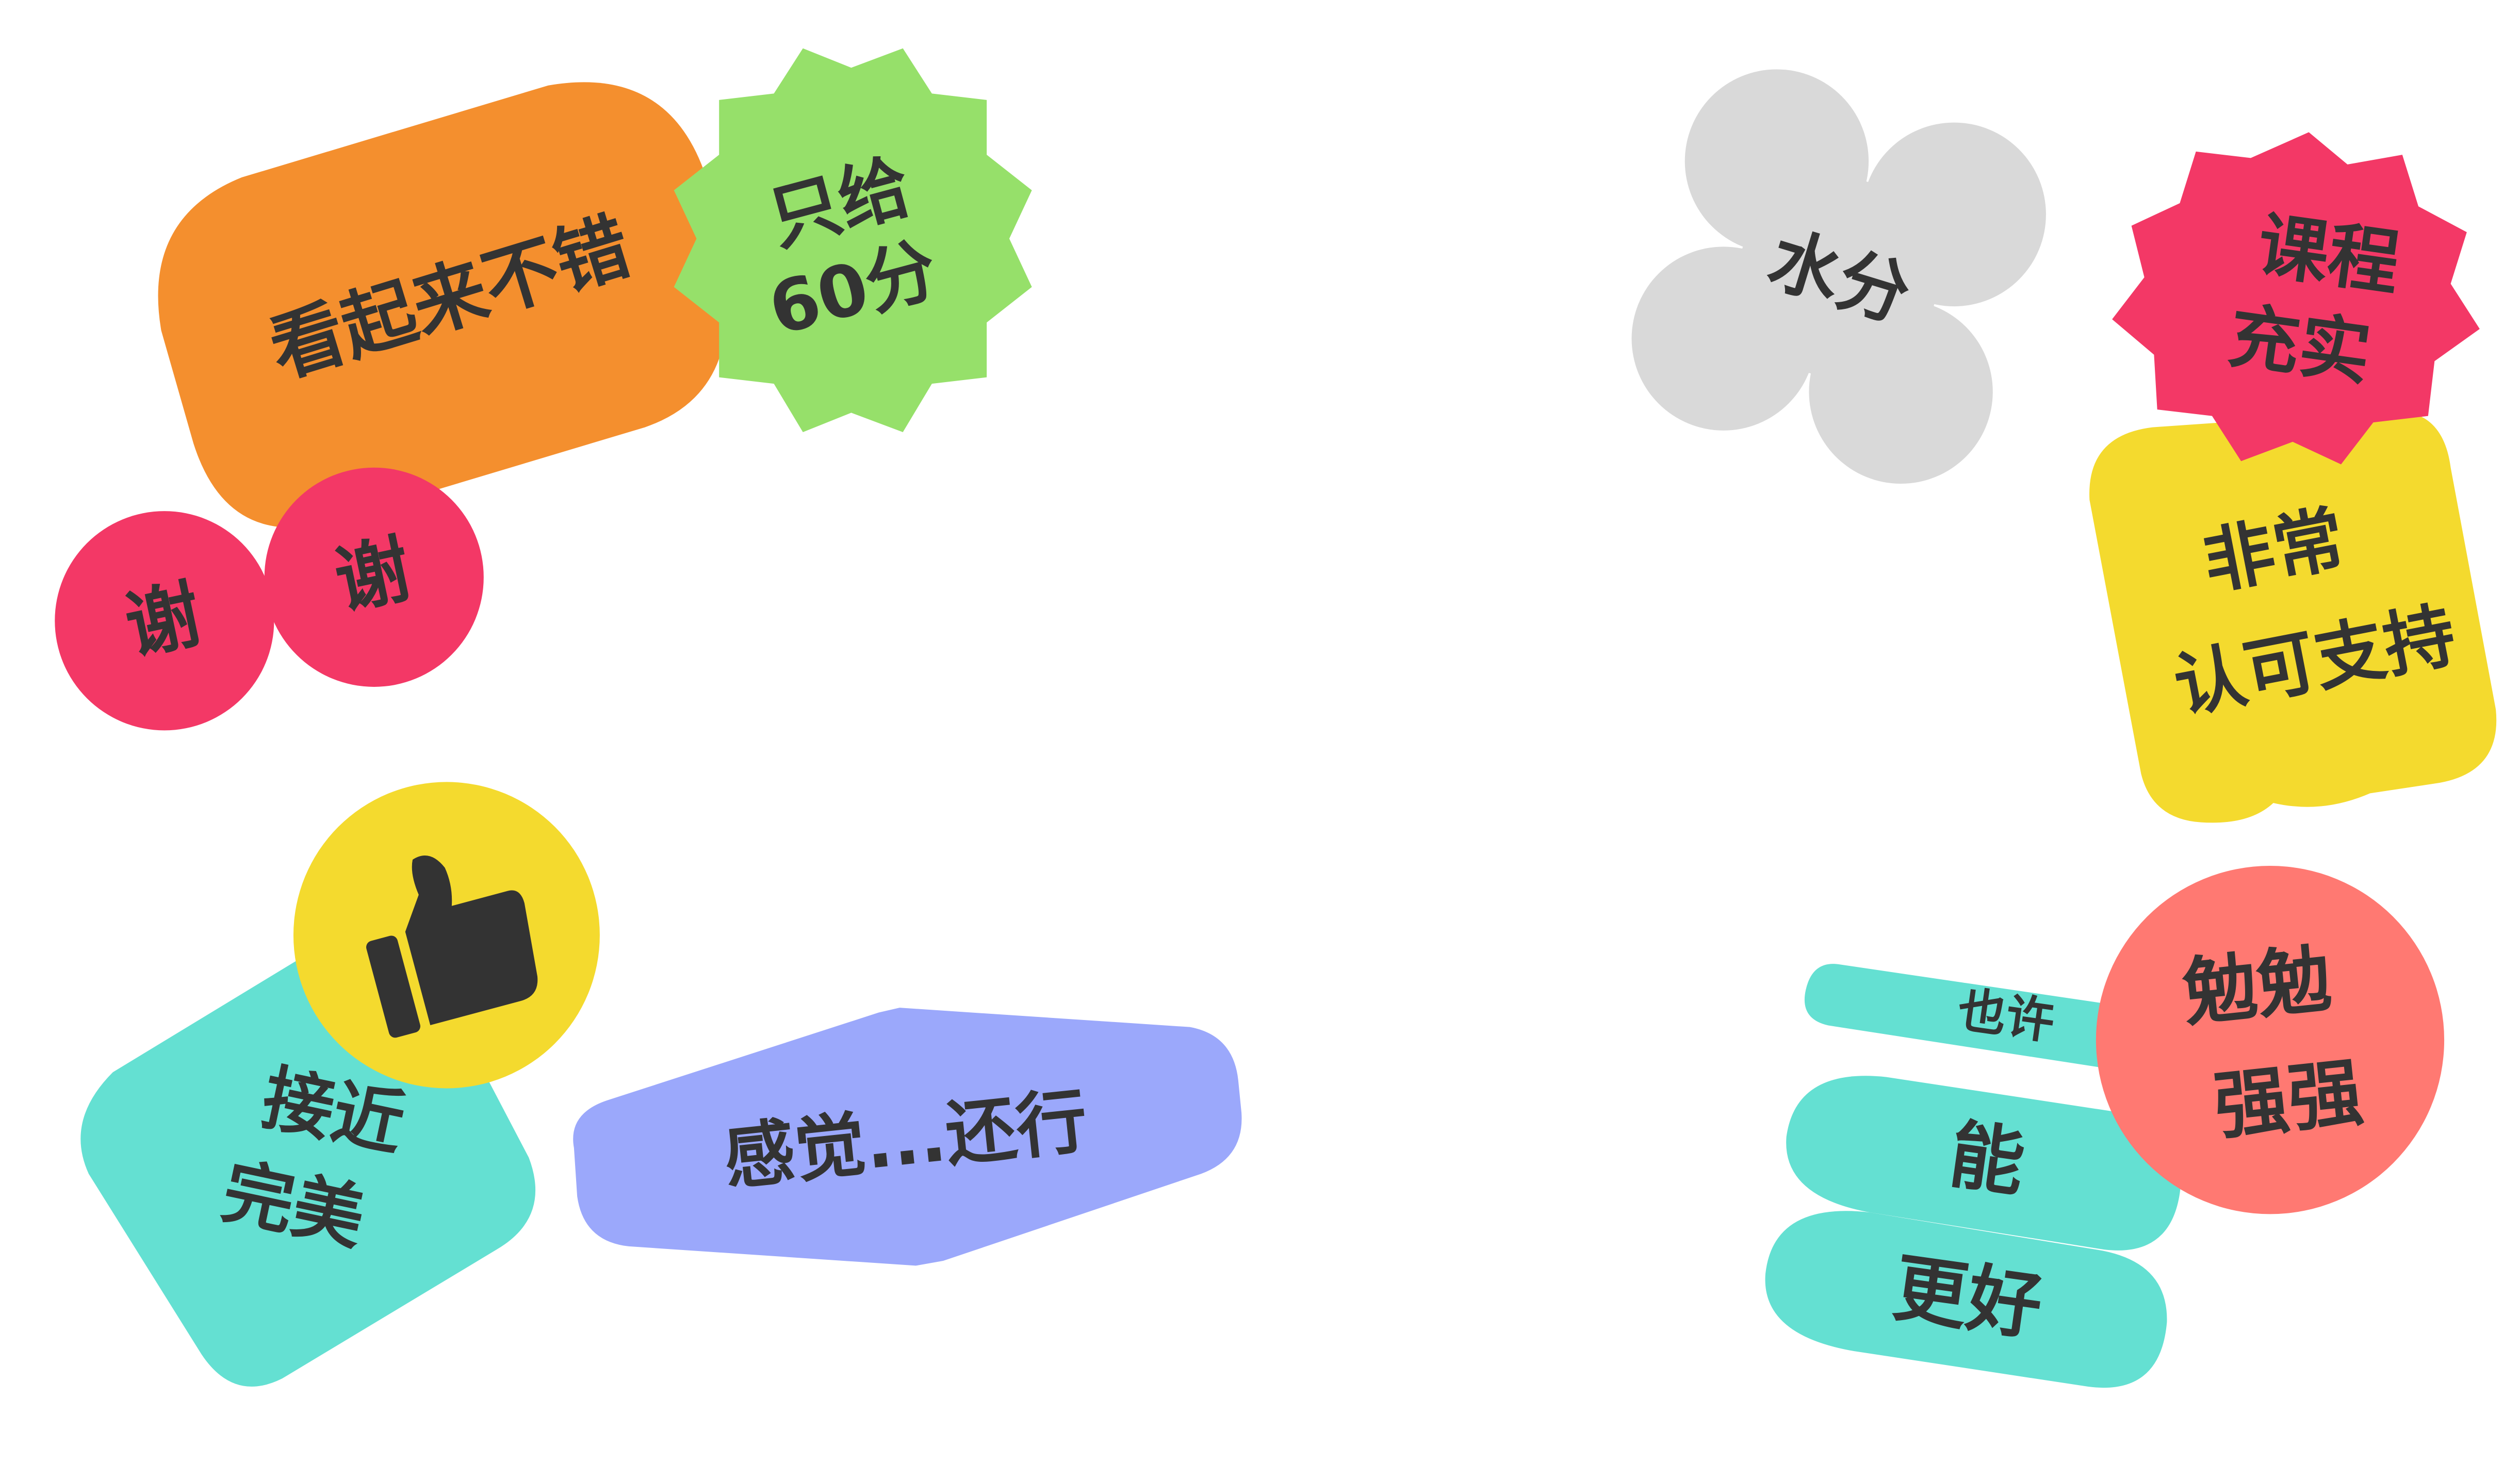 The height and width of the screenshot is (1464, 2520). I want to click on thumbs-up-icon, so click(452, 947).